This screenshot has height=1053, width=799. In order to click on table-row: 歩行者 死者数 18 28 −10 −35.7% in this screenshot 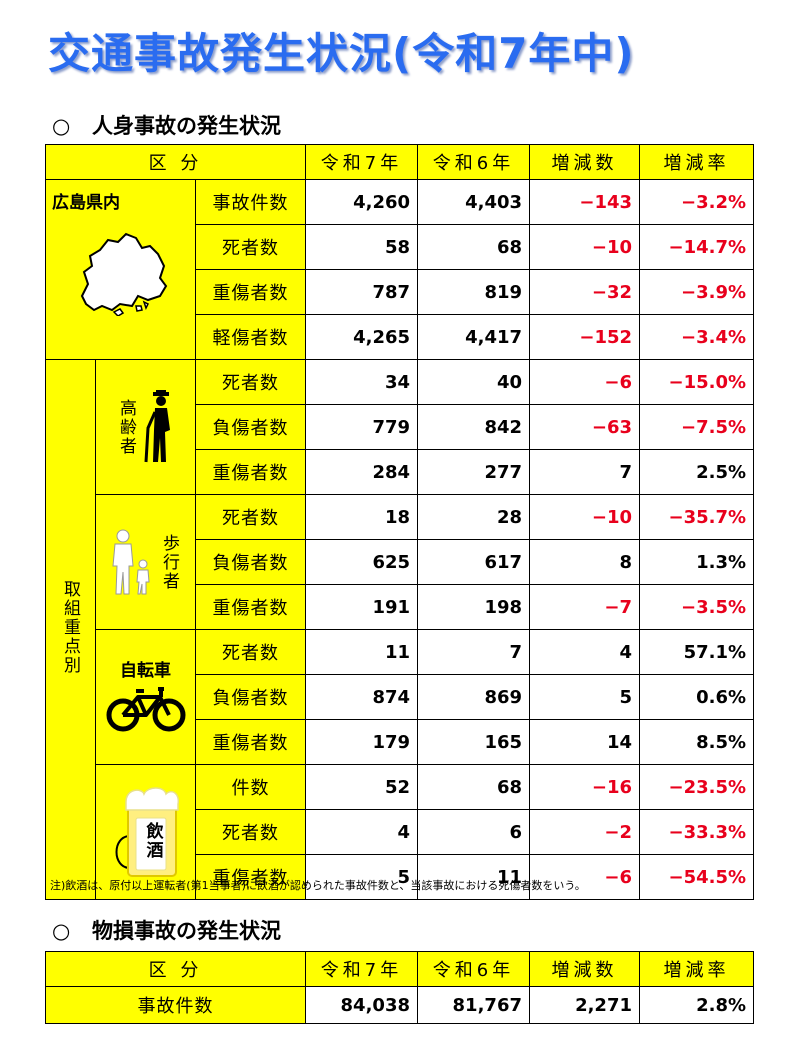, I will do `click(400, 562)`.